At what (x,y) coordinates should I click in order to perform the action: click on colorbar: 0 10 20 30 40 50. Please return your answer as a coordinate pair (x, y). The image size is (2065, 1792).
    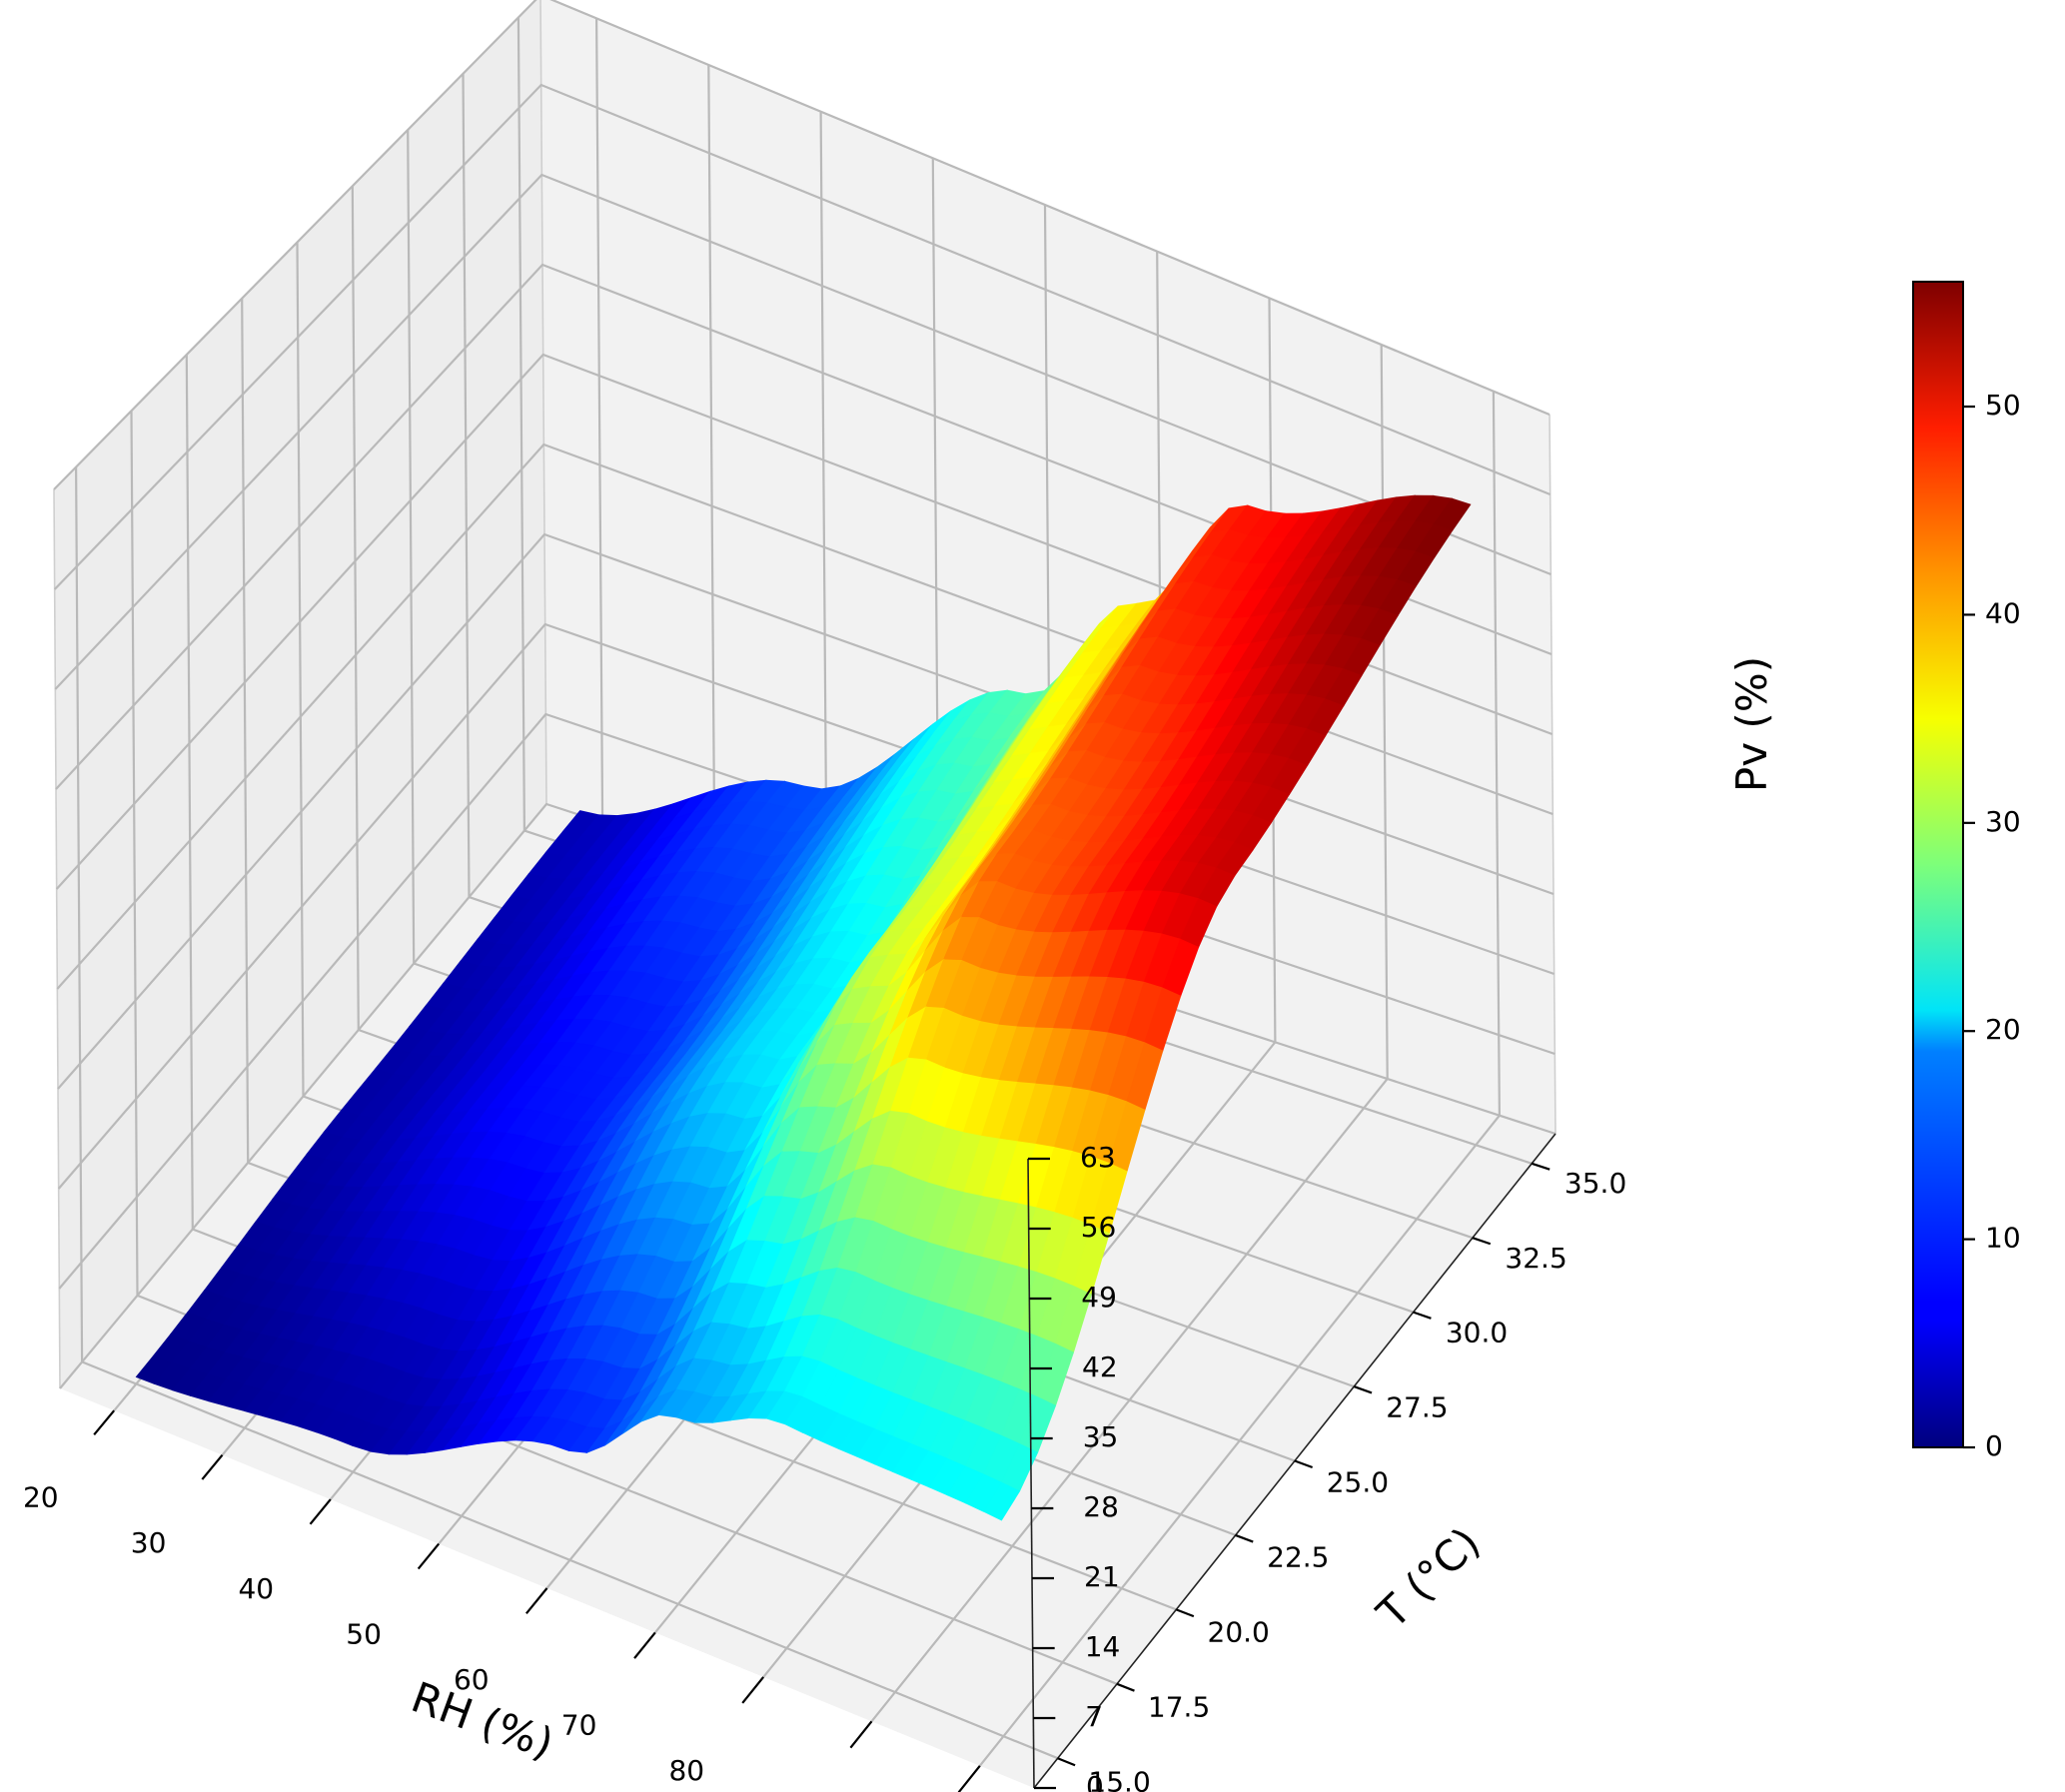
    Looking at the image, I should click on (1966, 871).